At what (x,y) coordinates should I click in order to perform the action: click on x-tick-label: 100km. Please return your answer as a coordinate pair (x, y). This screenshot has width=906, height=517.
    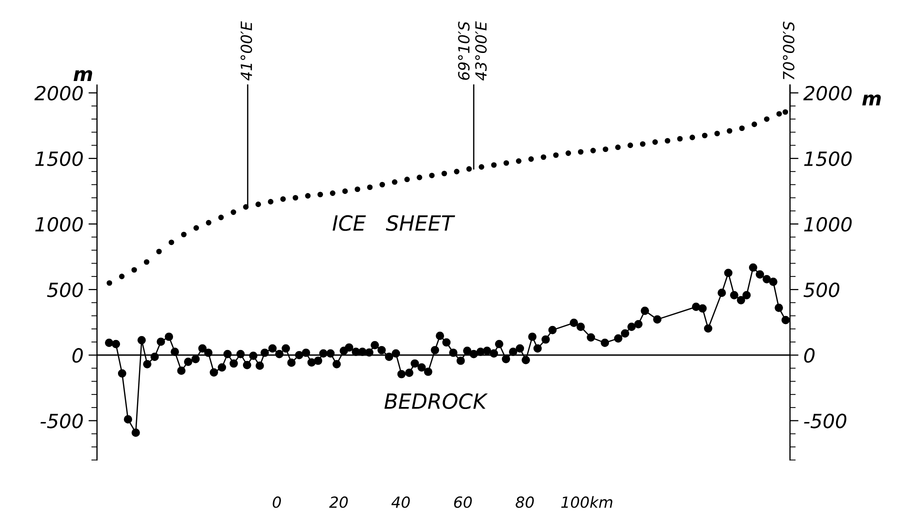
    Looking at the image, I should click on (586, 502).